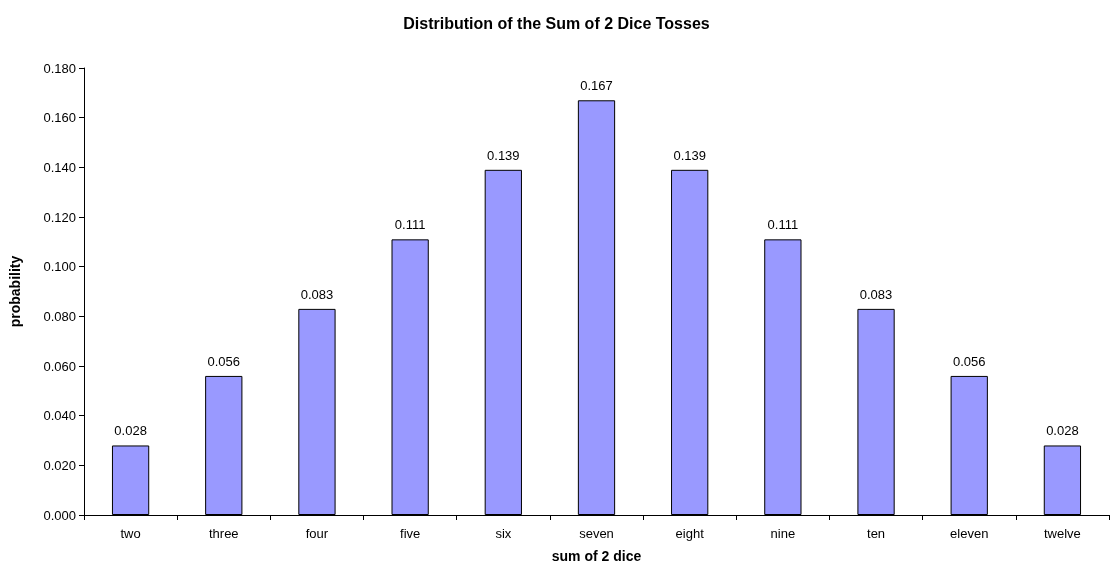 The image size is (1113, 569). I want to click on y-tick-label: 0.020, so click(59, 465).